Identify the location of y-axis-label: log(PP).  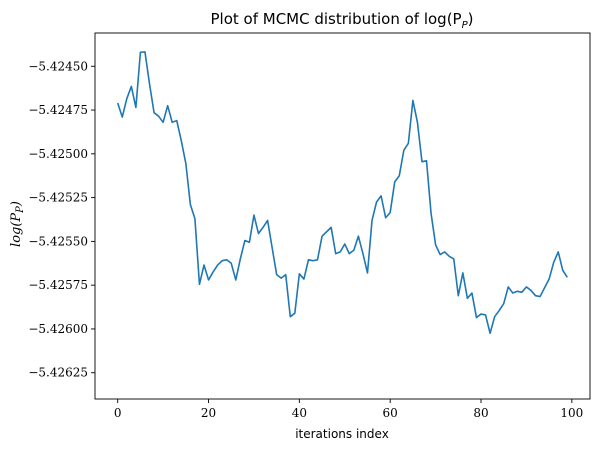
(17, 224).